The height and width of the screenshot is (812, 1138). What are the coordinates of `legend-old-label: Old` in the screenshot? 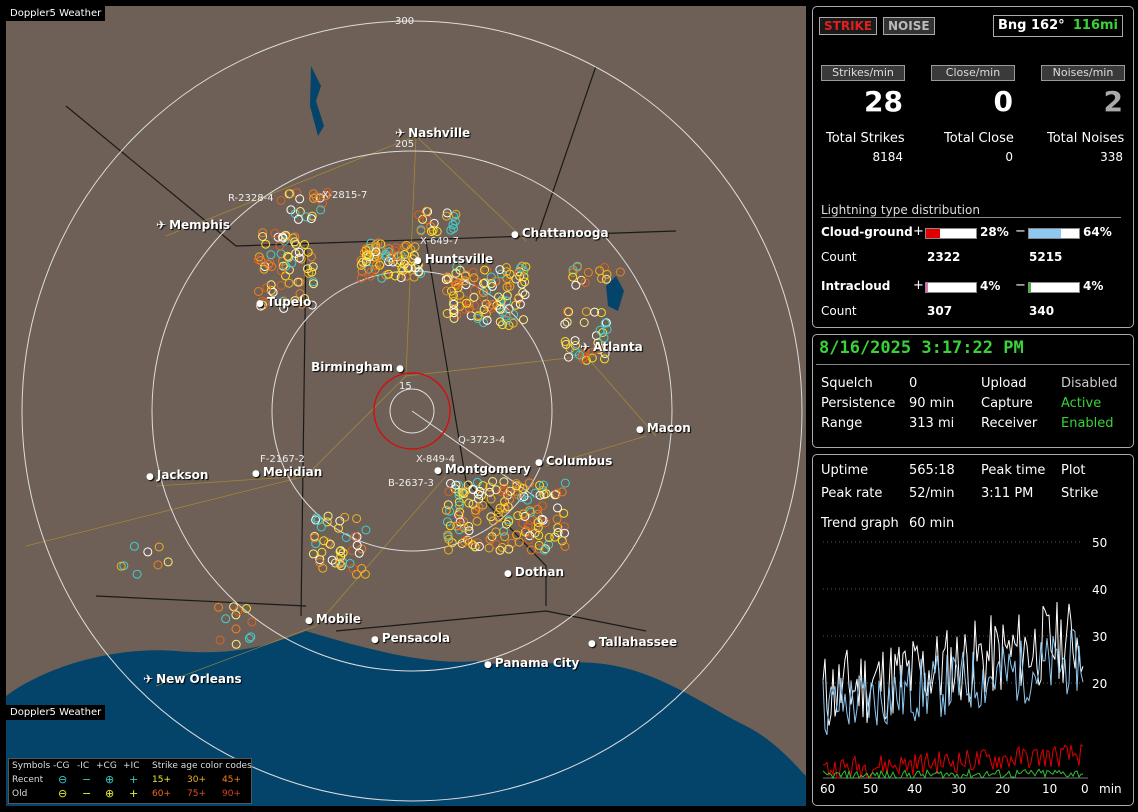 It's located at (20, 794).